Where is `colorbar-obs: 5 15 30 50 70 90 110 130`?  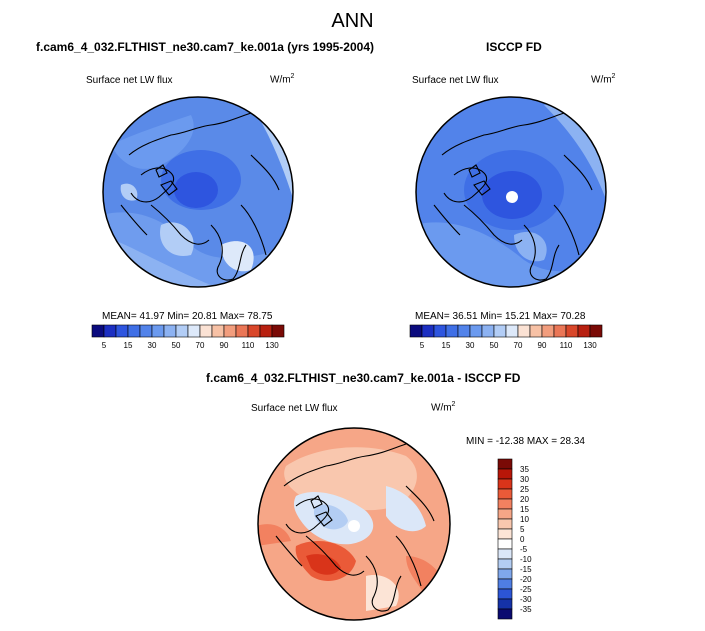
colorbar-obs: 5 15 30 50 70 90 110 130 is located at coordinates (506, 337).